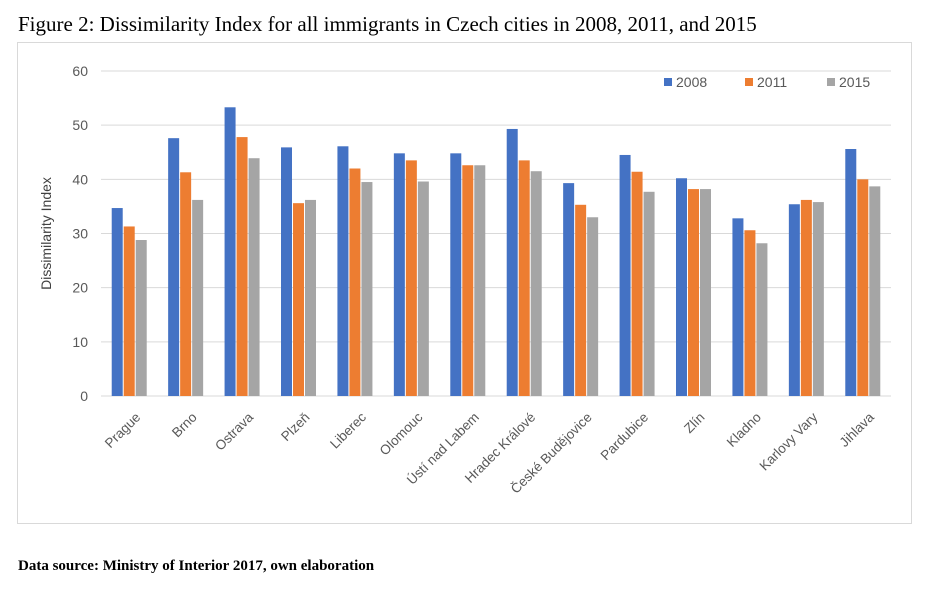  I want to click on y-tick-label: 40, so click(80, 179).